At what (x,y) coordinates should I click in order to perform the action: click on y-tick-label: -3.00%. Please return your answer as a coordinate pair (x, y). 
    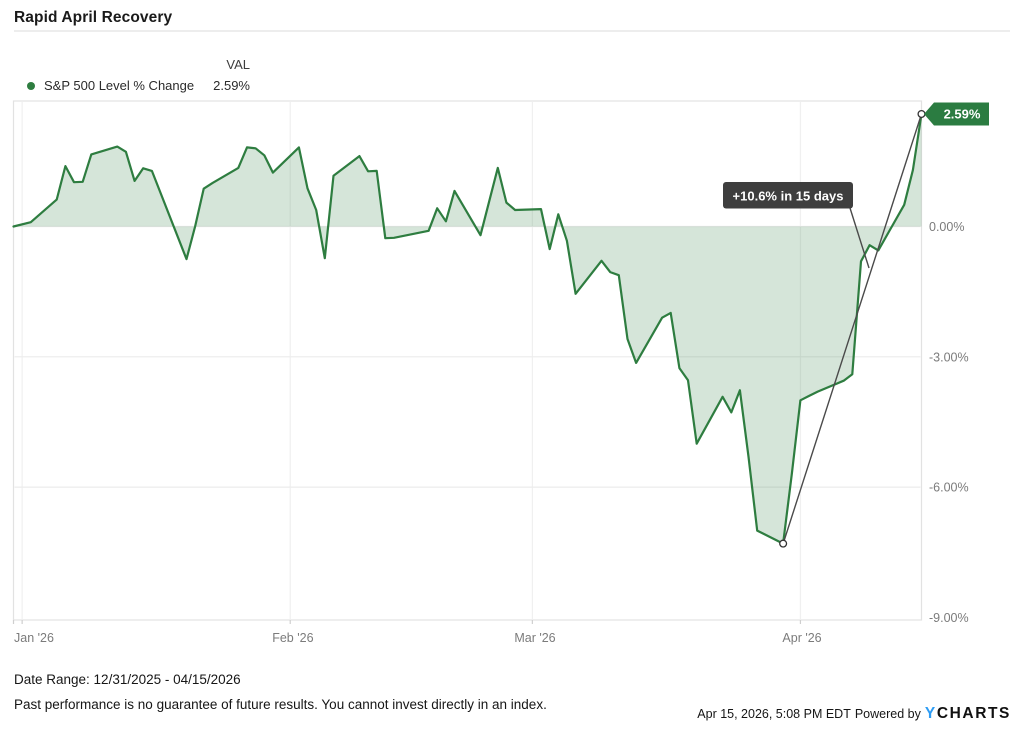
    Looking at the image, I should click on (949, 357).